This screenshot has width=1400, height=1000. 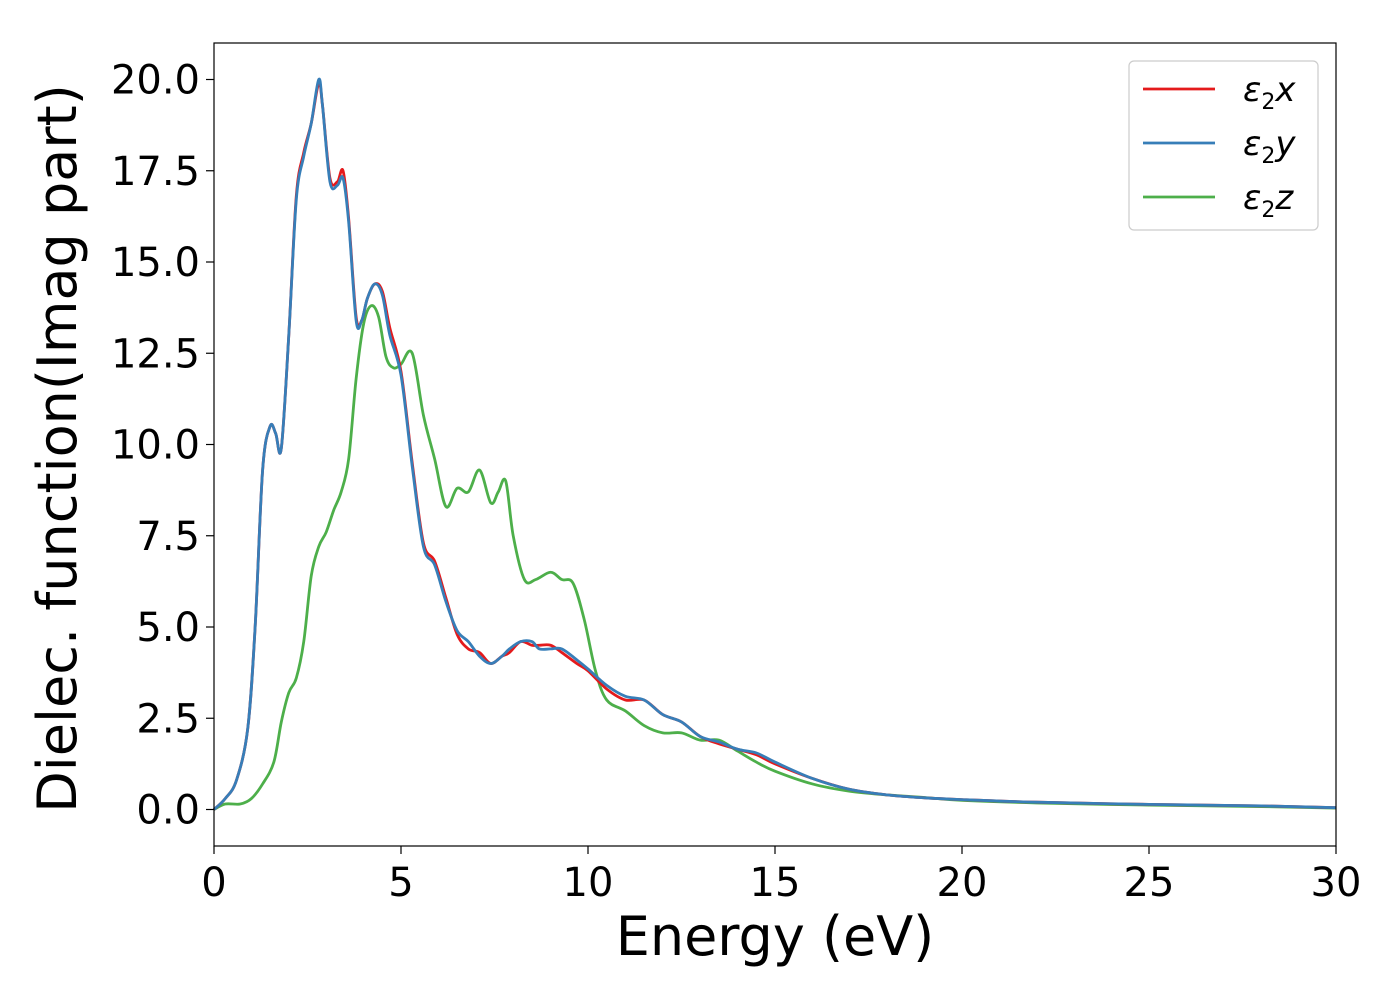 What do you see at coordinates (155, 354) in the screenshot?
I see `y-tick-label: 12.5` at bounding box center [155, 354].